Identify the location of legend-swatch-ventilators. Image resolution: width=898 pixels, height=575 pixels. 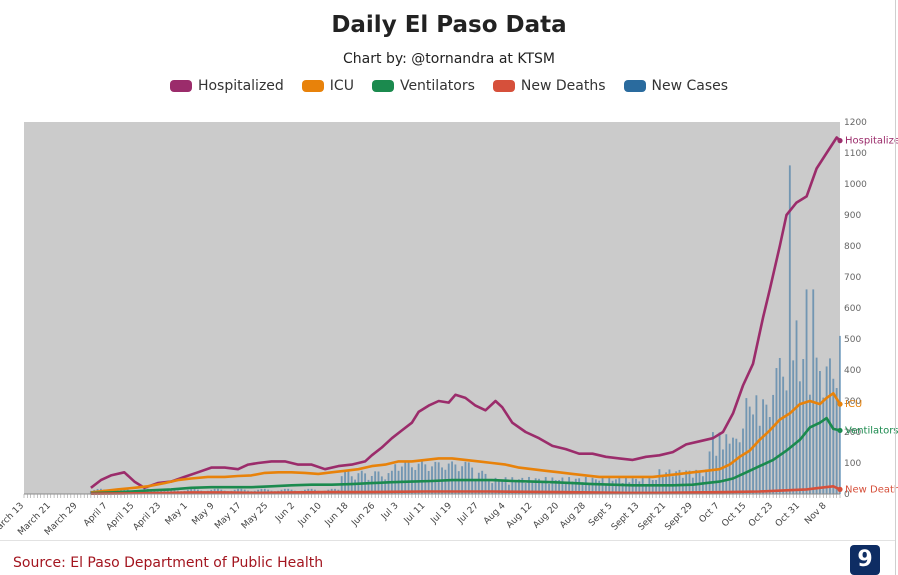
(382, 86).